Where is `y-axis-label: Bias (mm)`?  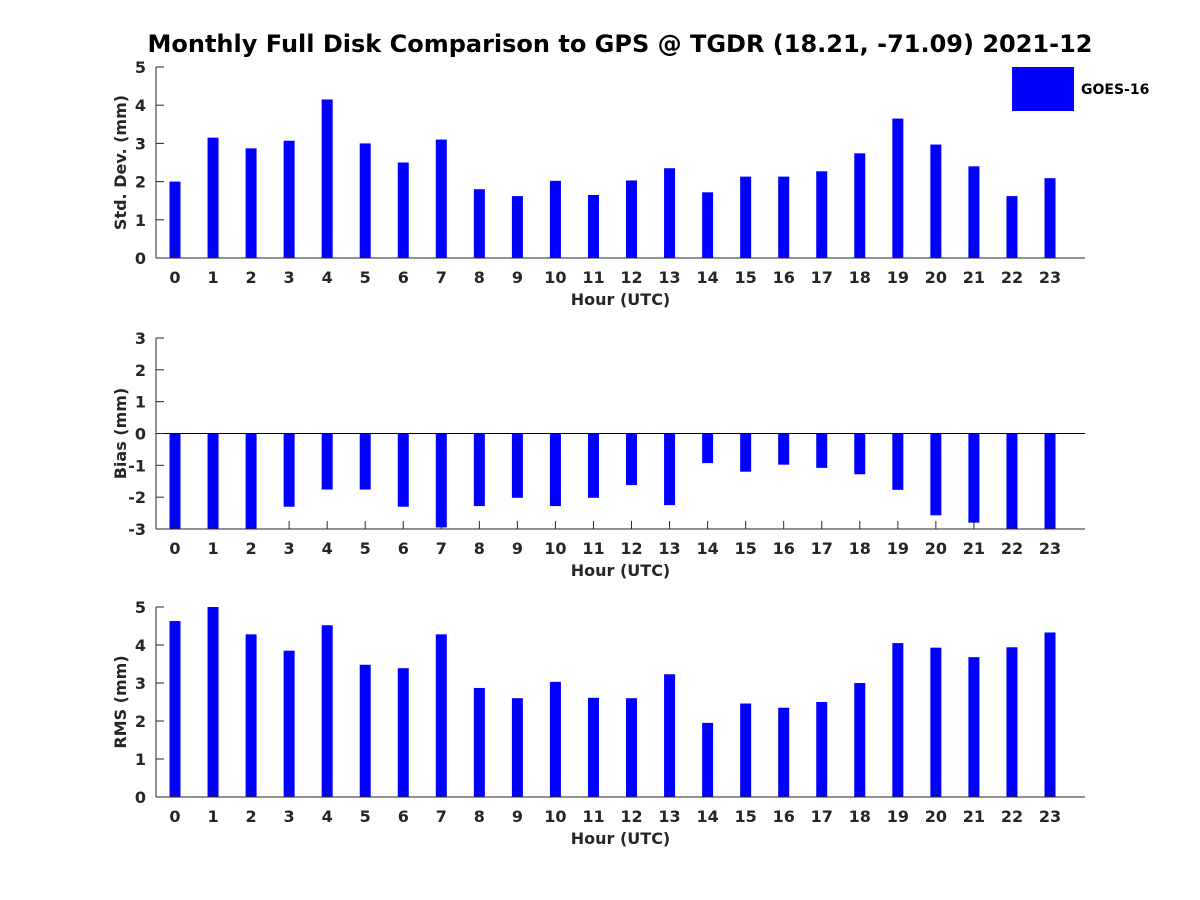 y-axis-label: Bias (mm) is located at coordinates (120, 434).